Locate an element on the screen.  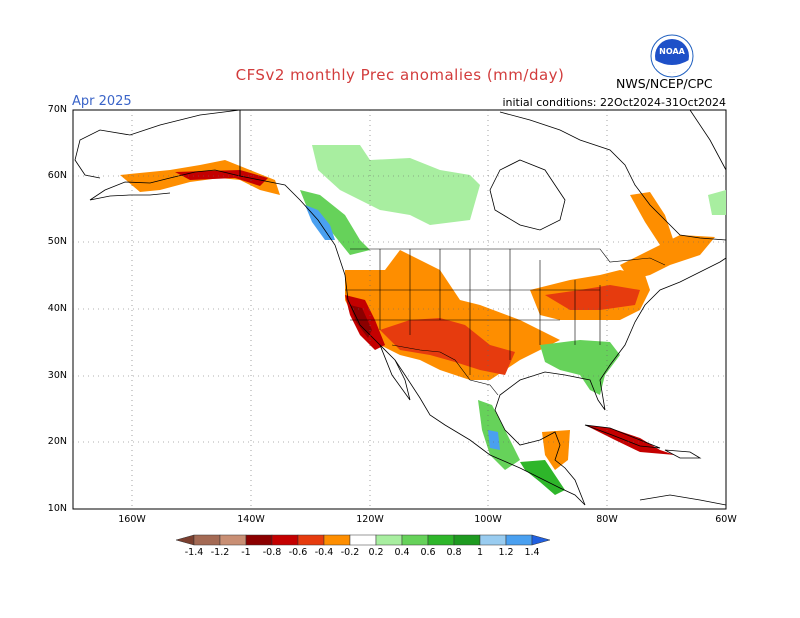
colorbar-tick-label: -1 is located at coordinates (246, 552).